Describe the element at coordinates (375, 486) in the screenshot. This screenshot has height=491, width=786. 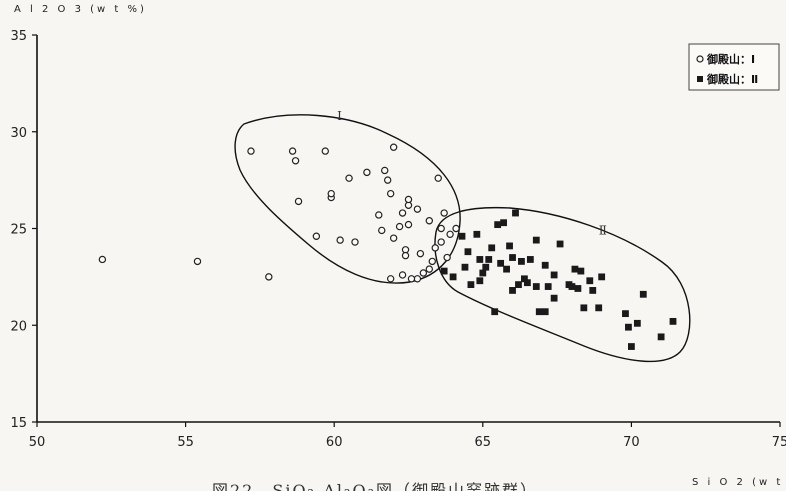
I see `figure-caption: 図22 SiO₂-Al₂O₃図（御殿山窯跡群）` at that location.